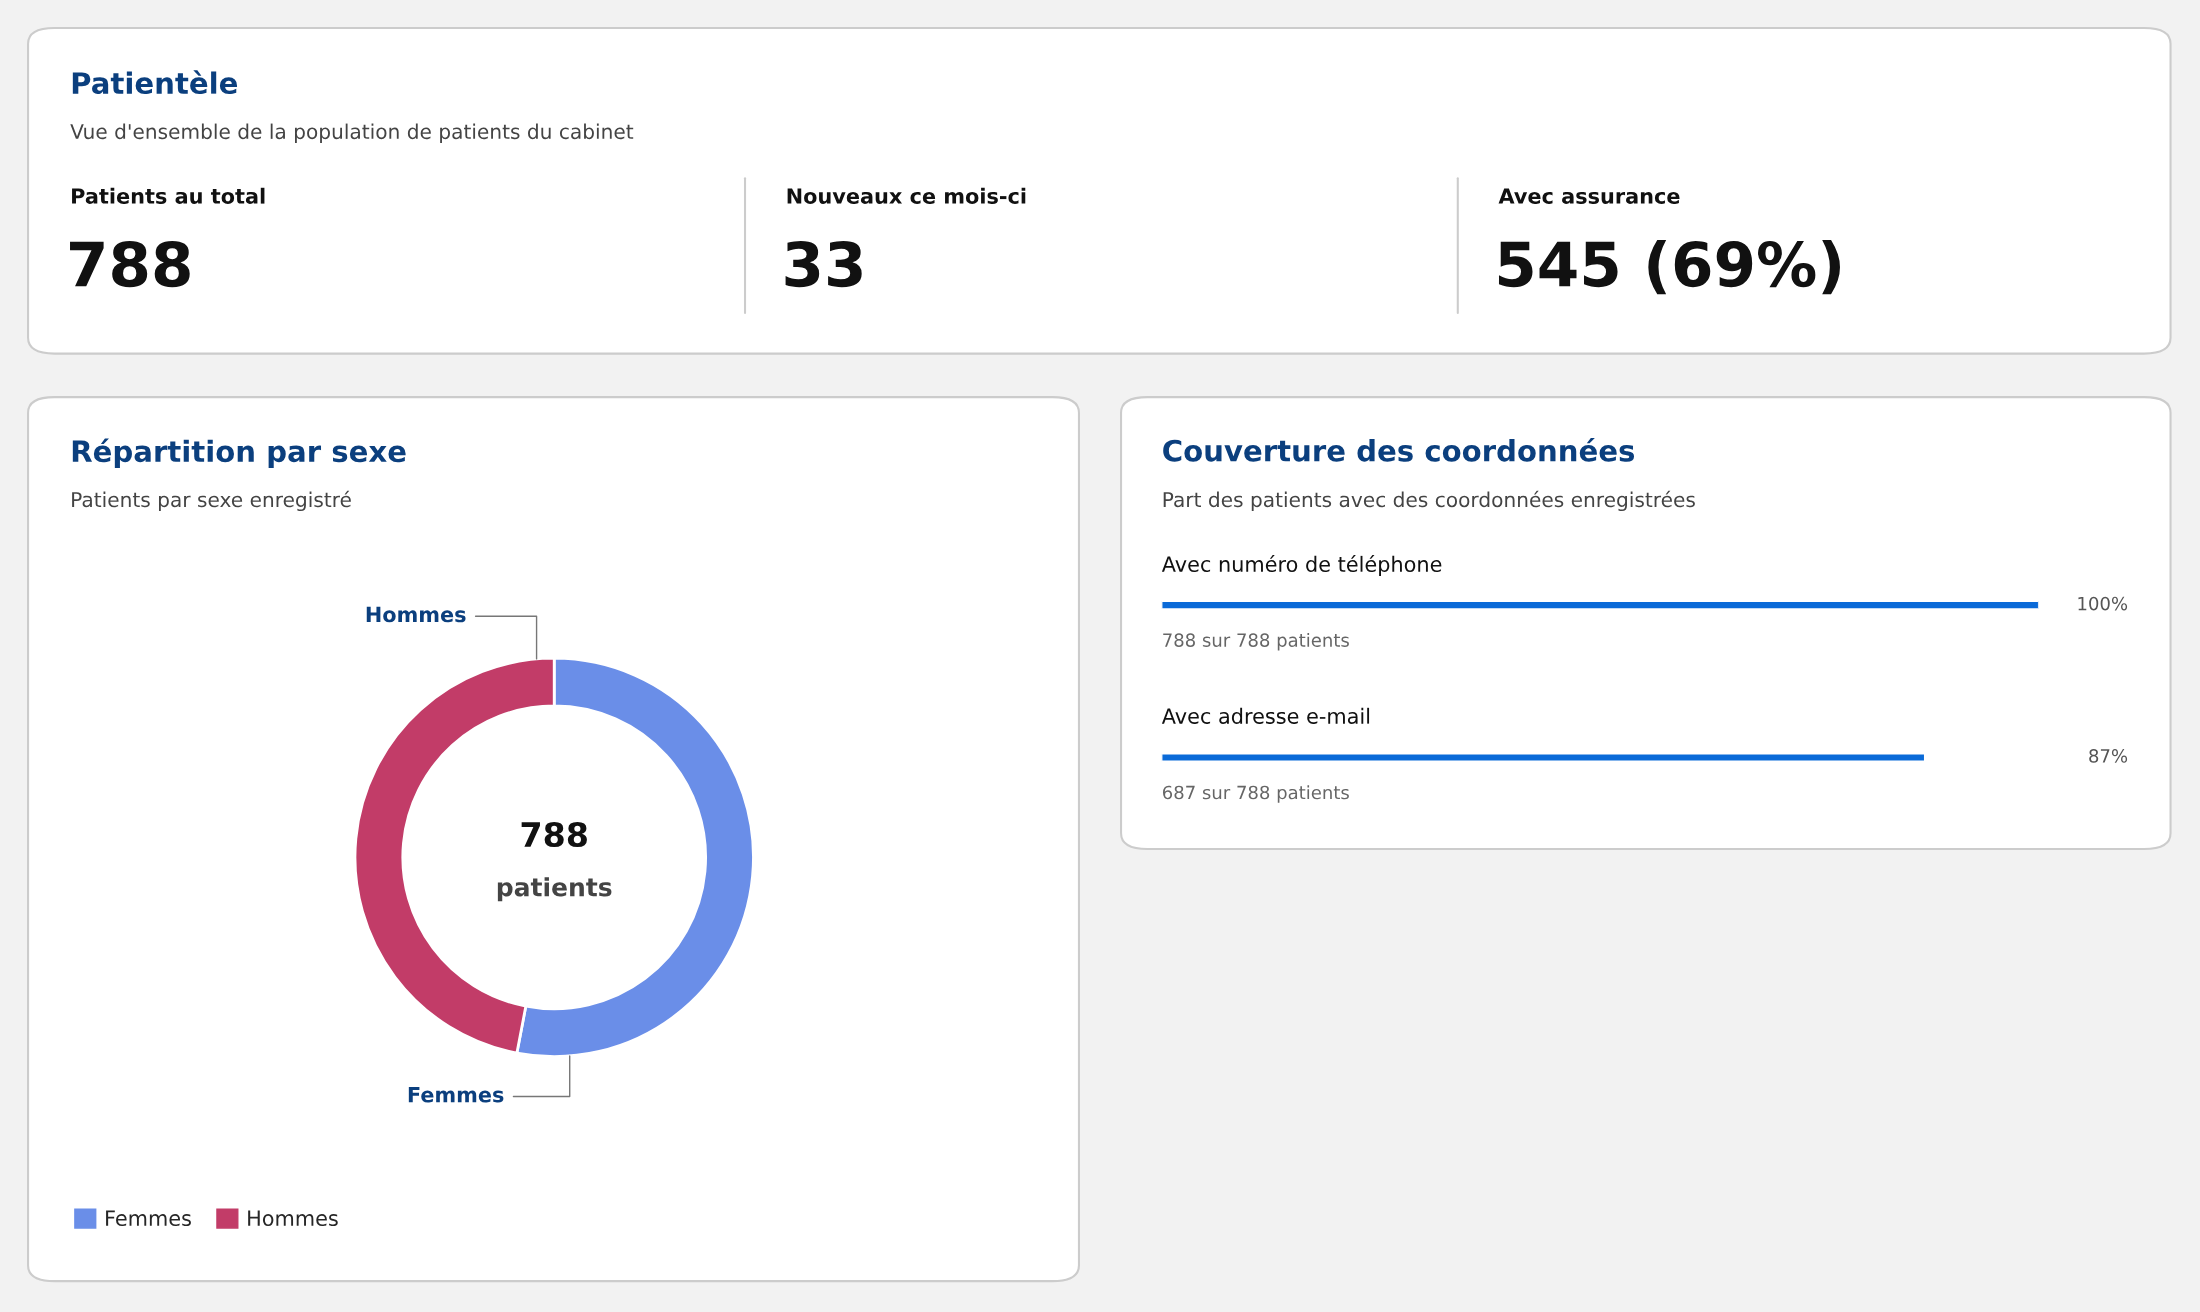  What do you see at coordinates (1256, 794) in the screenshot?
I see `annotation: 687 sur 788 patients` at bounding box center [1256, 794].